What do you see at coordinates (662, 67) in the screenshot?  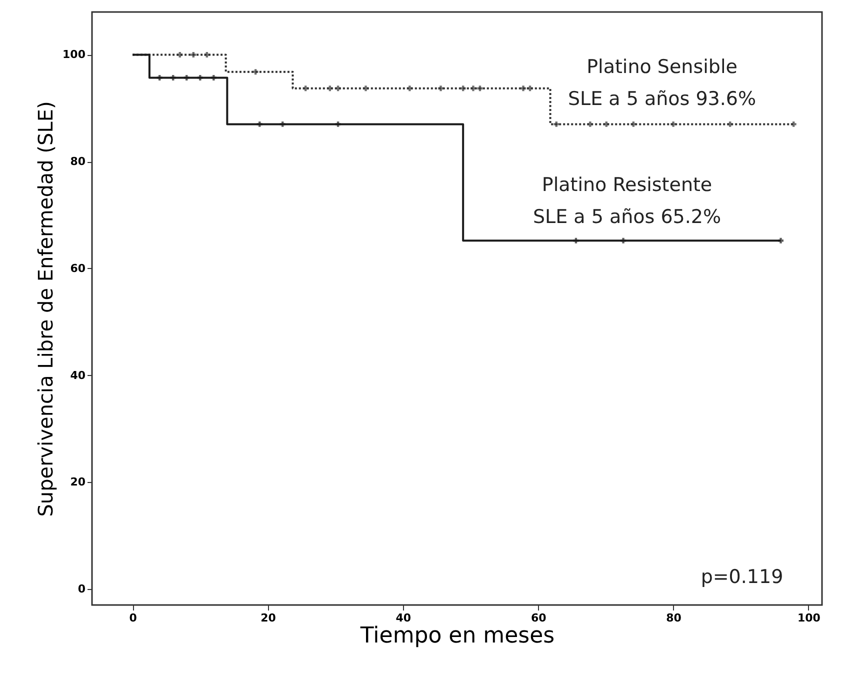 I see `series-label: Platino Sensible` at bounding box center [662, 67].